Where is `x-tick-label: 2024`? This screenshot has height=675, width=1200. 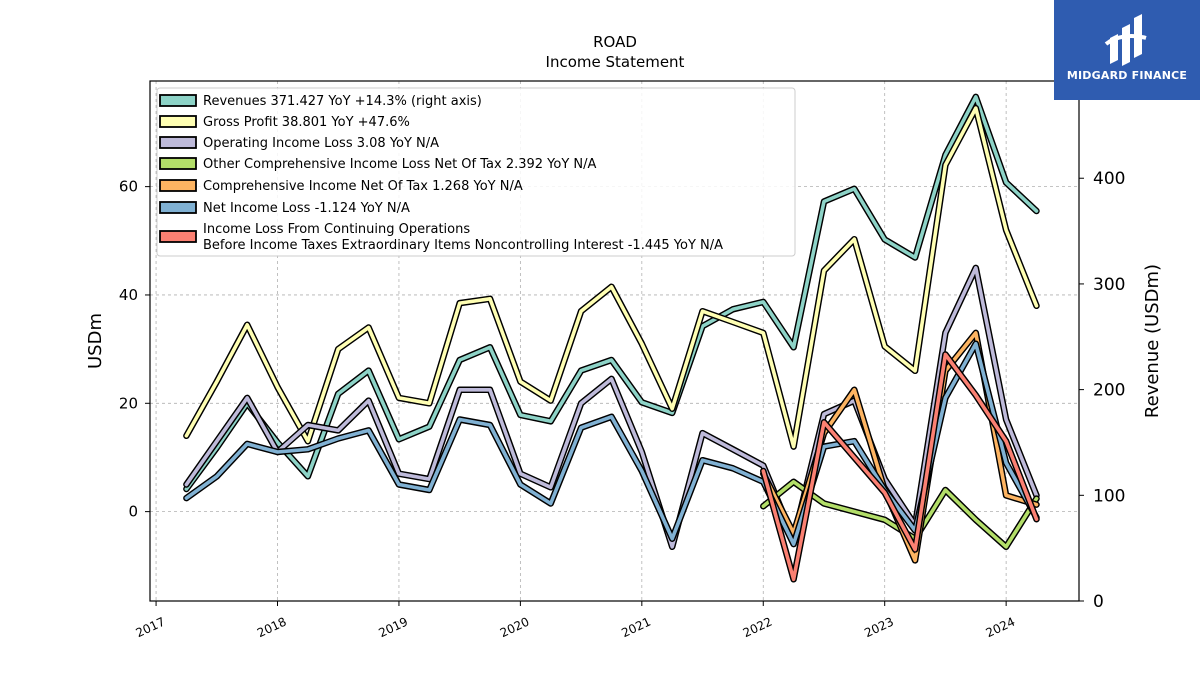 x-tick-label: 2024 is located at coordinates (1001, 628).